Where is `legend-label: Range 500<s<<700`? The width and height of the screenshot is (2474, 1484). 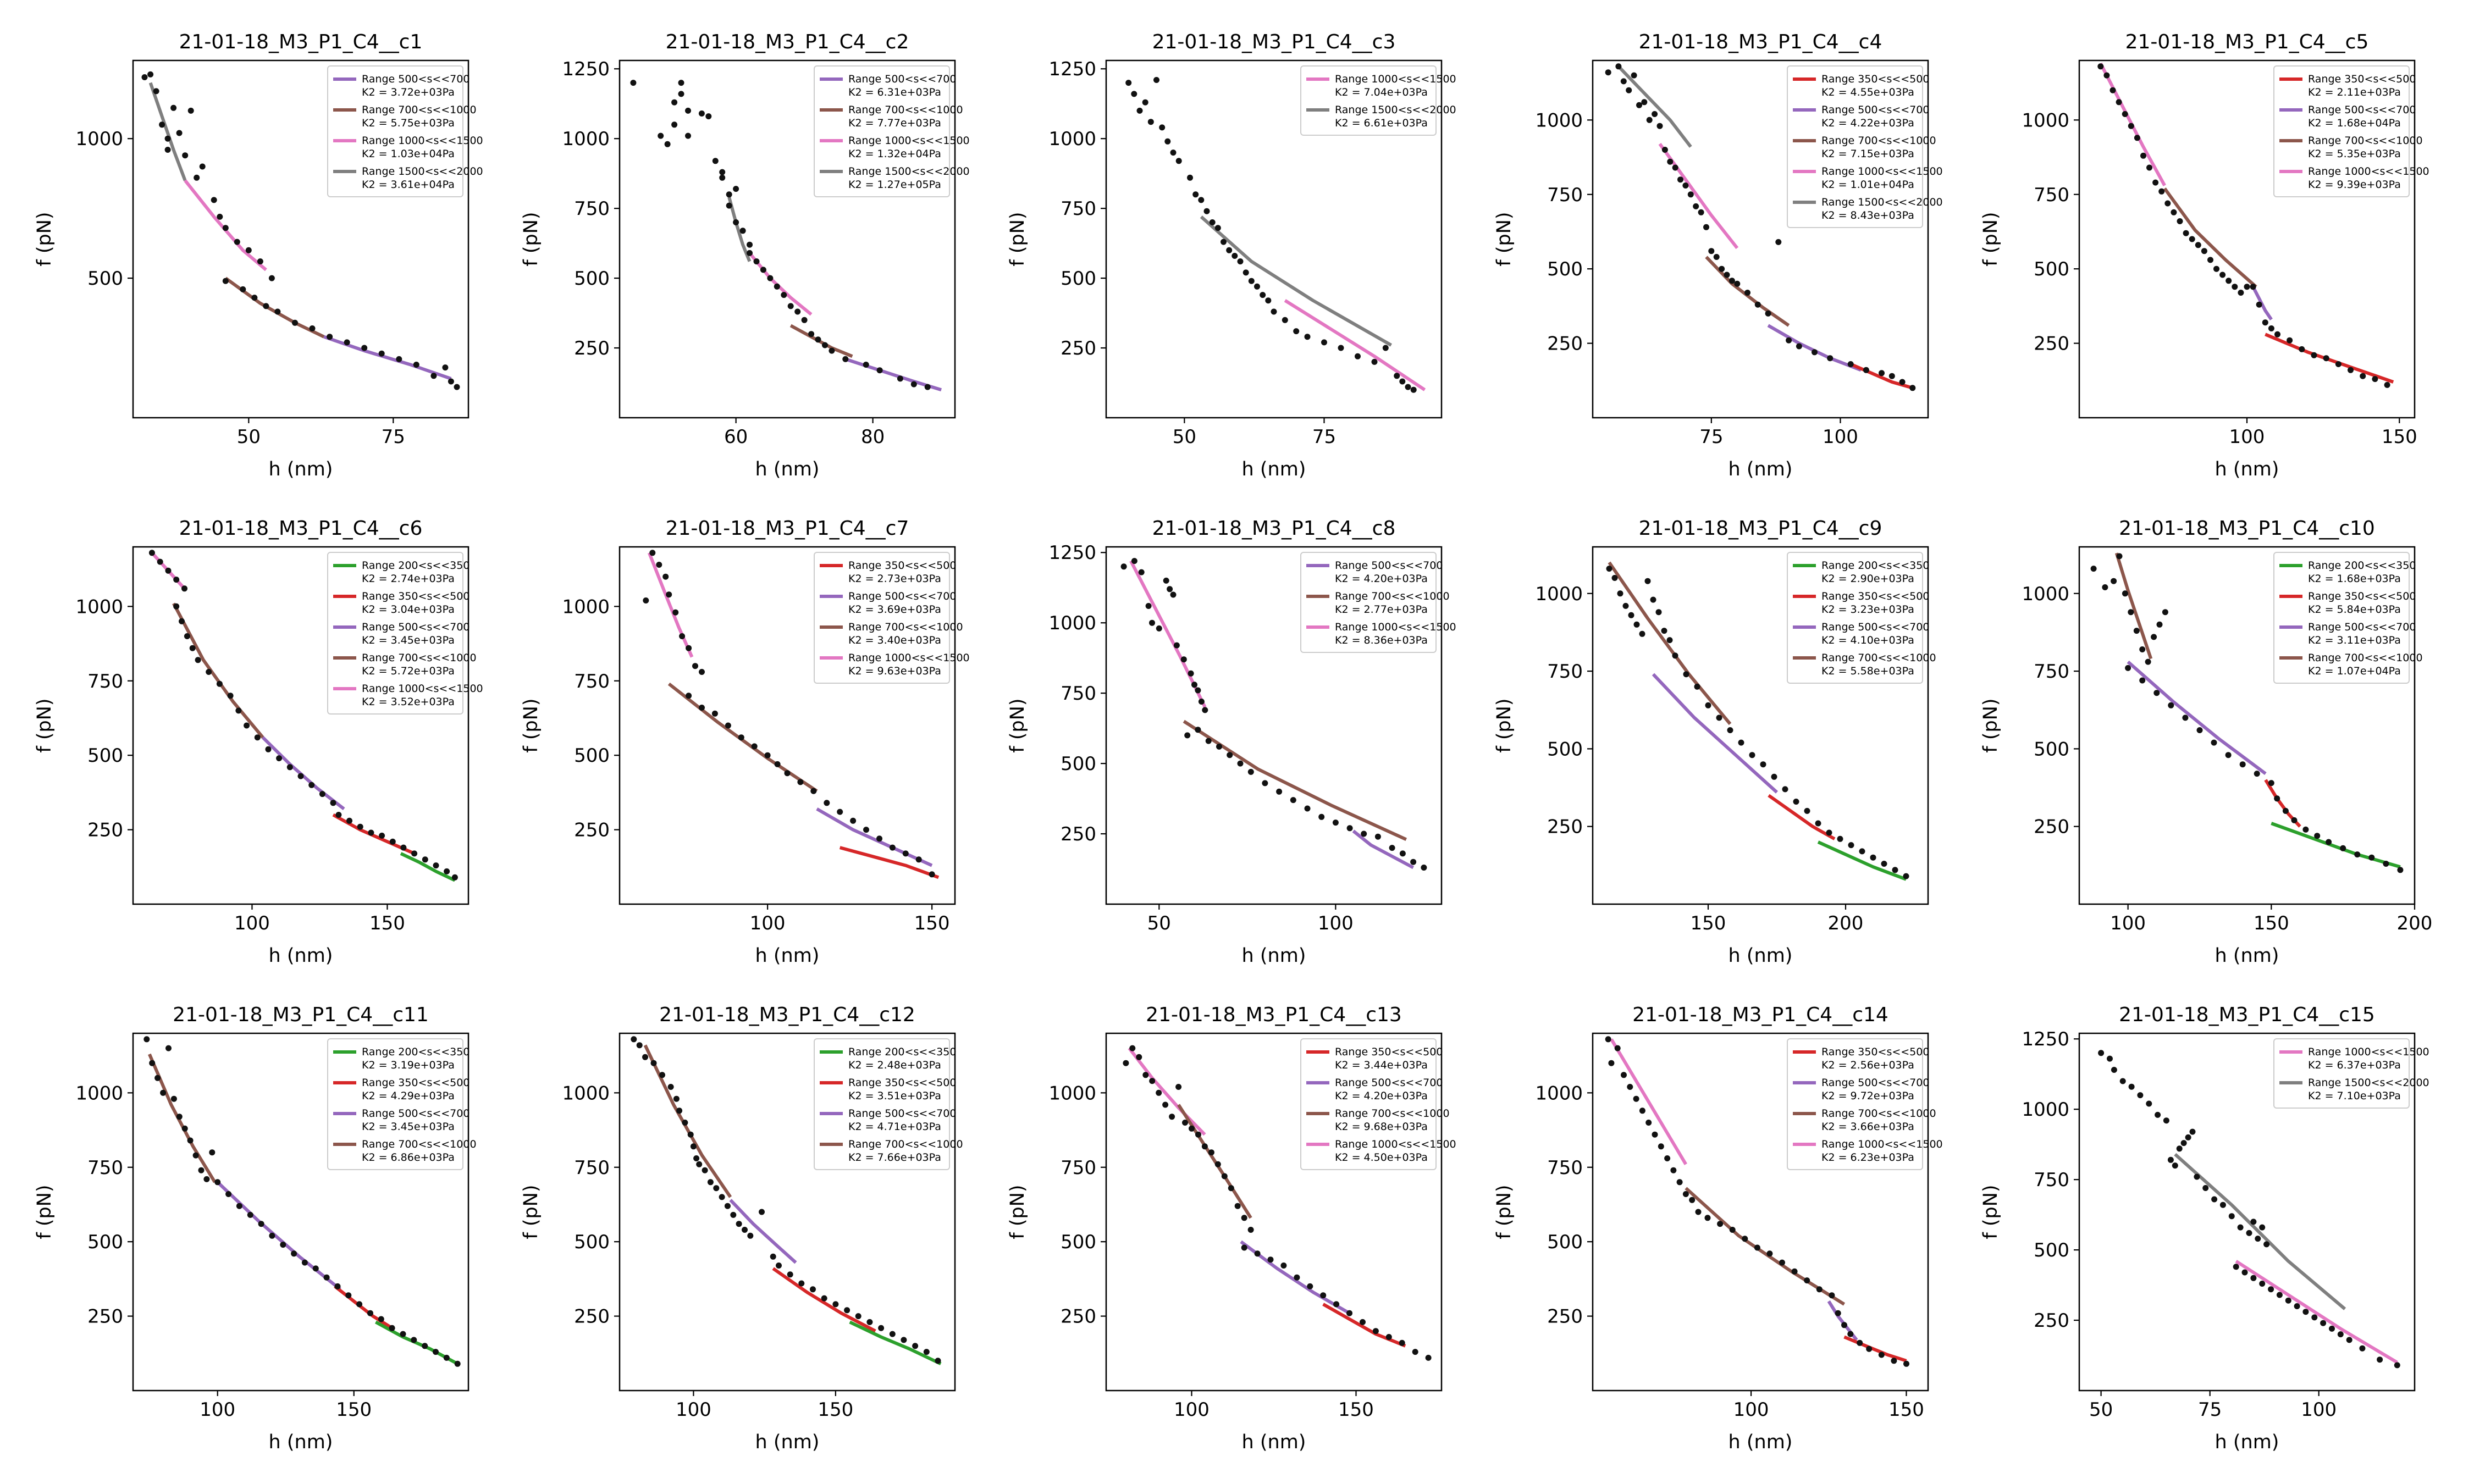
legend-label: Range 500<s<<700 is located at coordinates (416, 627).